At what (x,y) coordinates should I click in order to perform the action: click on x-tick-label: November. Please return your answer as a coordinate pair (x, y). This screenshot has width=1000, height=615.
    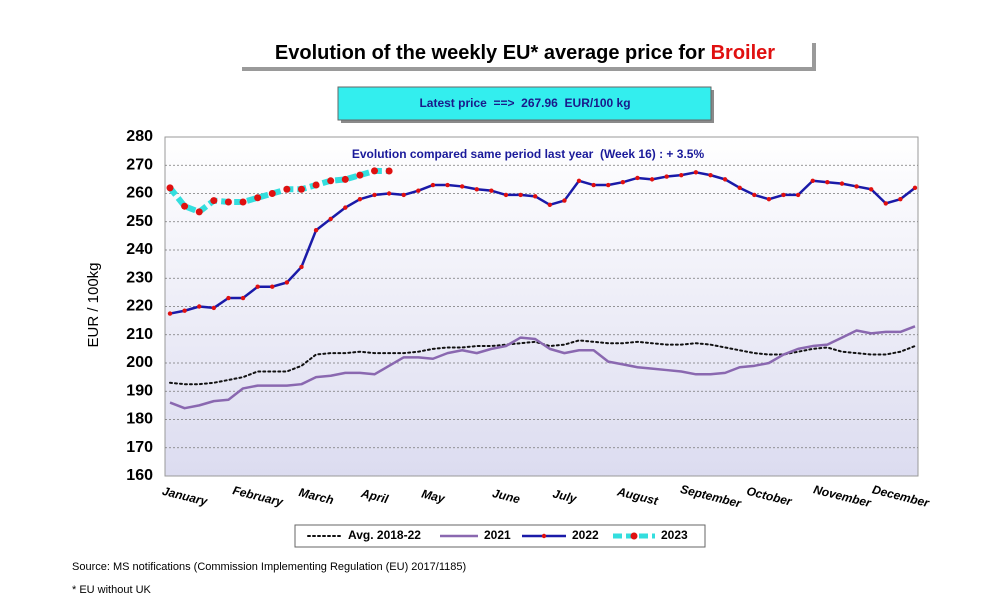
    Looking at the image, I should click on (843, 496).